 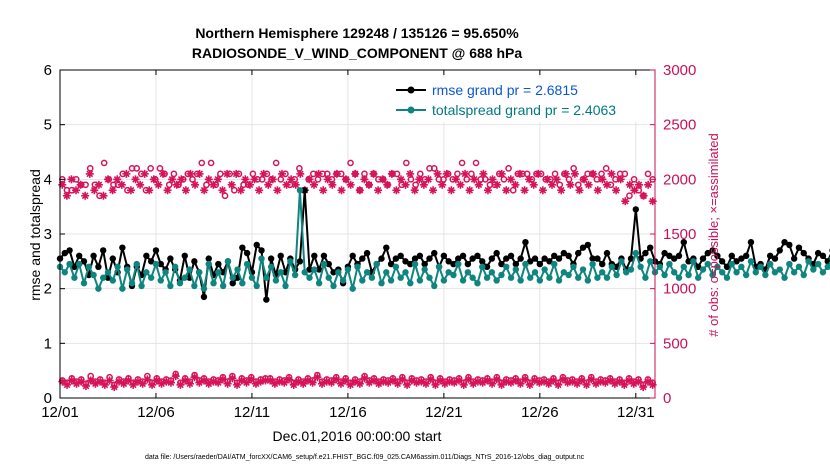 What do you see at coordinates (252, 412) in the screenshot?
I see `x-tick-label: 12/11` at bounding box center [252, 412].